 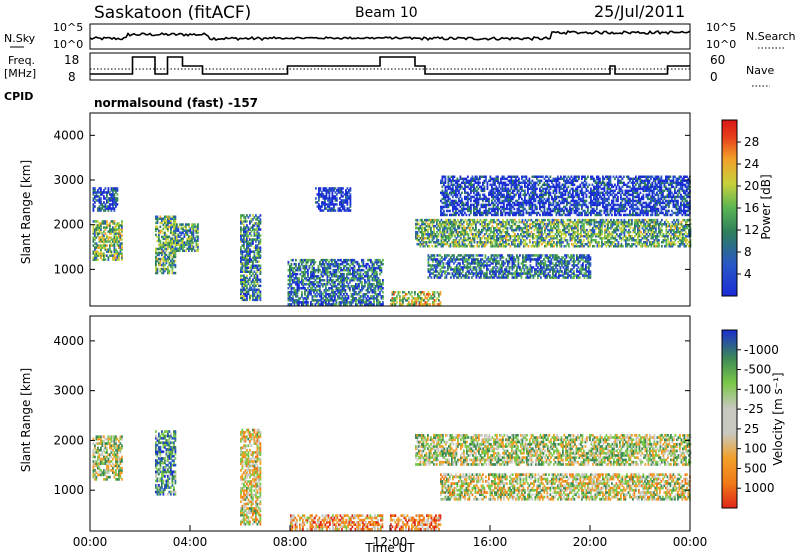 What do you see at coordinates (368, 280) in the screenshot?
I see `power-cell-2034` at bounding box center [368, 280].